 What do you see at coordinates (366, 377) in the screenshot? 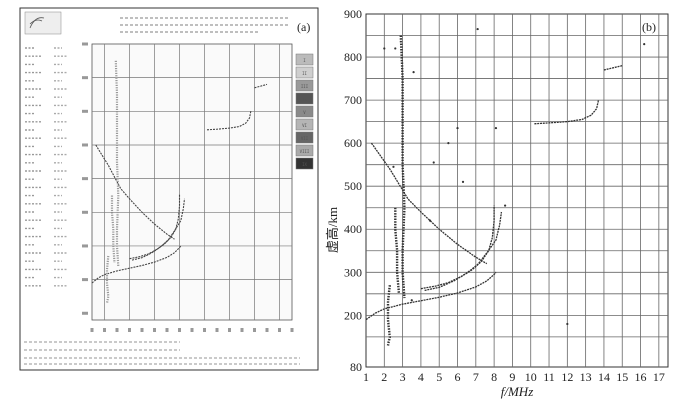
I see `panel-b-x-tick-1: 1` at bounding box center [366, 377].